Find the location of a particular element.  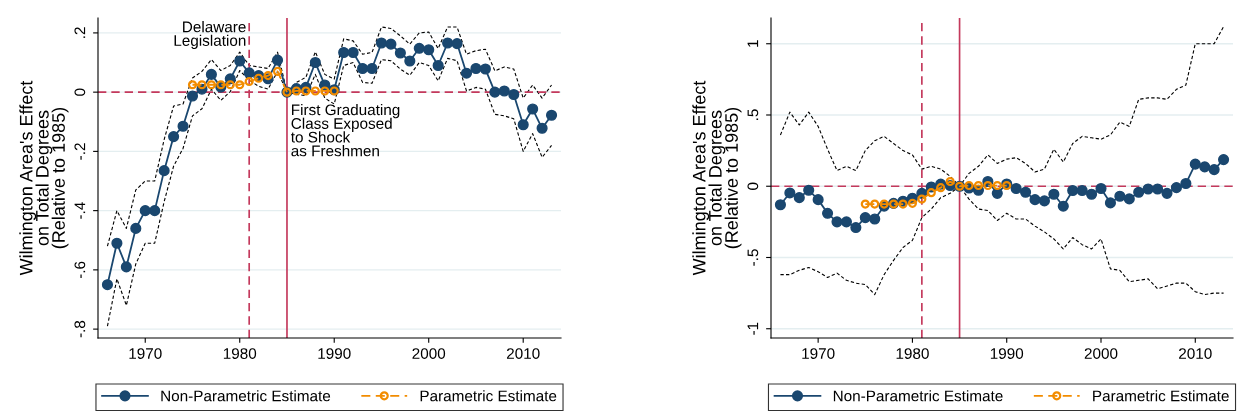

y-tick-label: -.5 is located at coordinates (753, 257).